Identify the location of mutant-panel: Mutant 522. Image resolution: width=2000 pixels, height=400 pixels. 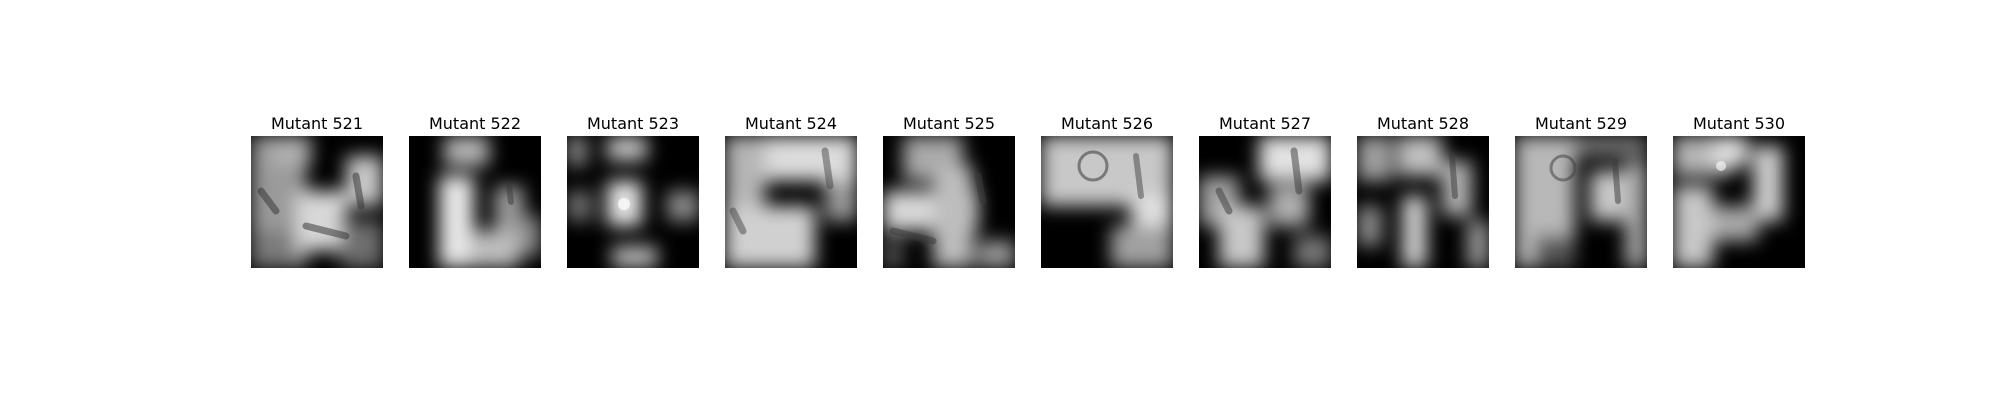
(475, 190).